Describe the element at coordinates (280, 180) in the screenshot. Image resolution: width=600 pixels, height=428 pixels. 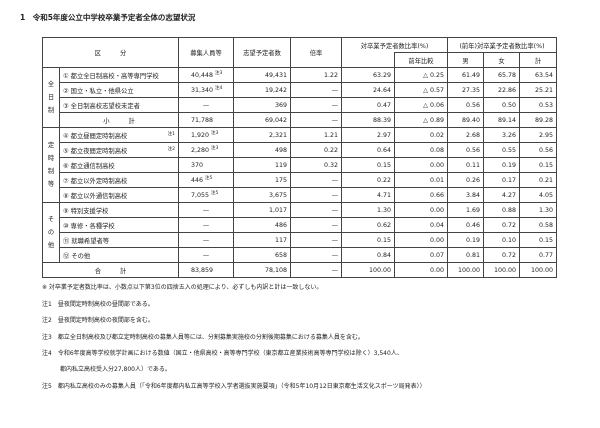
I see `applicants-cell-value: 175` at that location.